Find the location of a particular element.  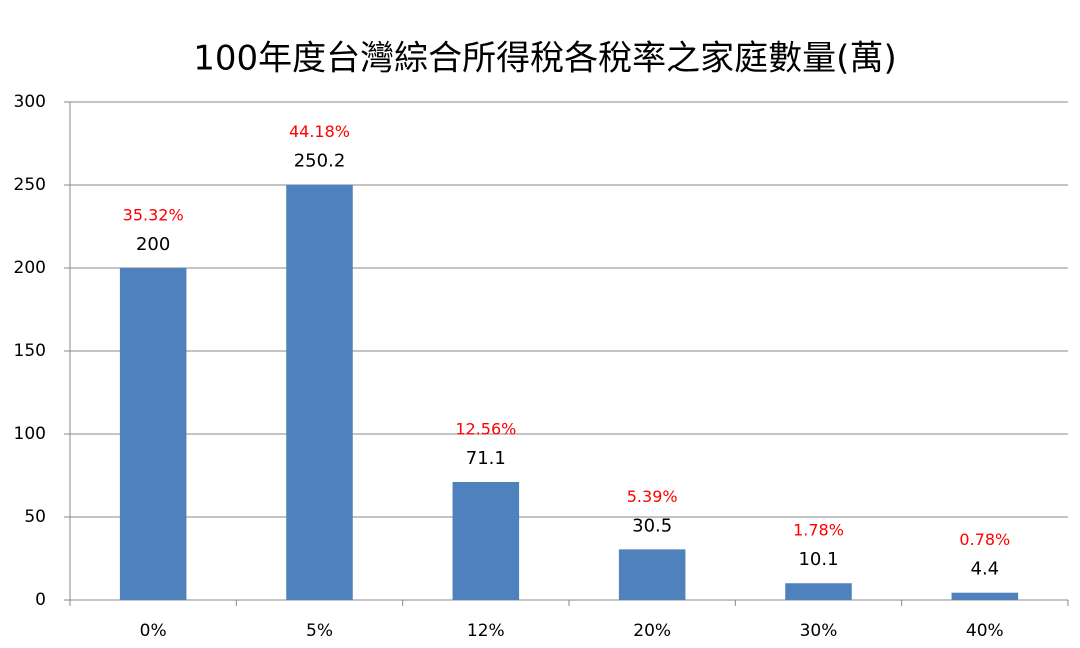

share-annotation: 44.18% is located at coordinates (319, 131).